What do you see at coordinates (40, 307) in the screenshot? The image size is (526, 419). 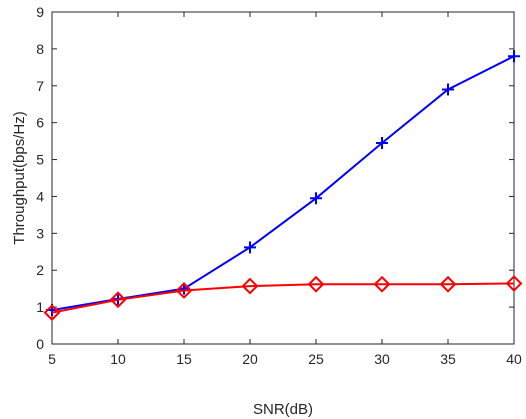 I see `y-tick-label: 1` at bounding box center [40, 307].